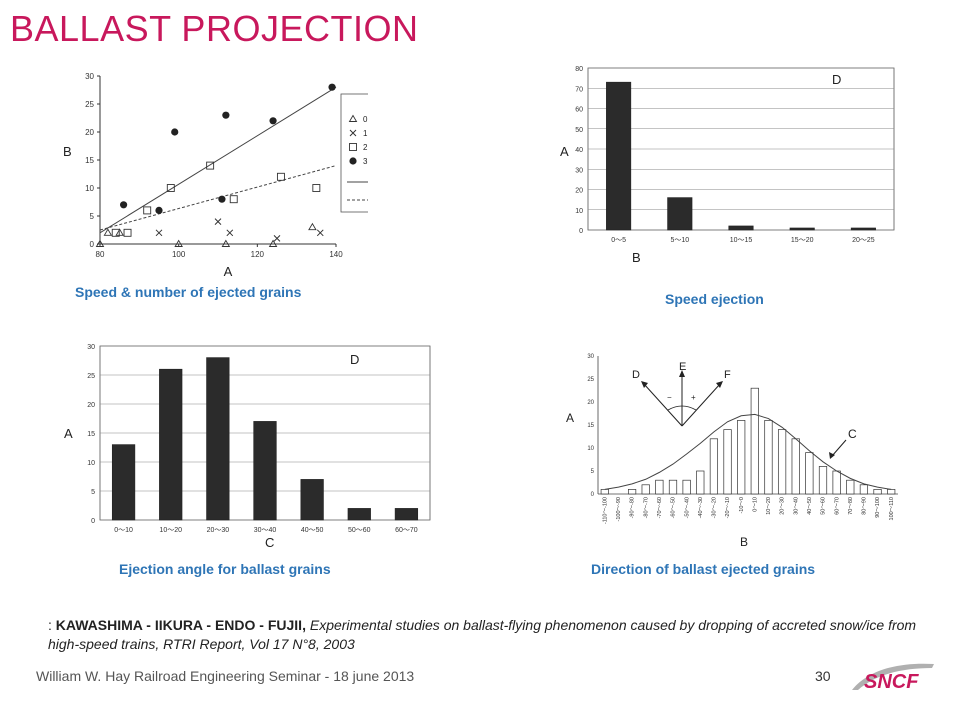  I want to click on x-tick-label: -40～-30, so click(701, 507).